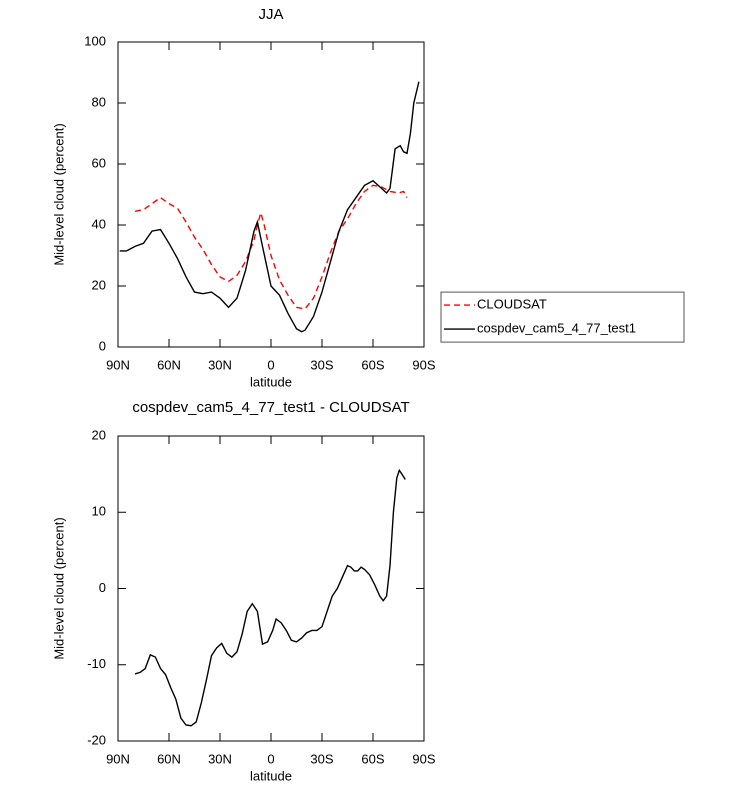 Image resolution: width=733 pixels, height=795 pixels. What do you see at coordinates (270, 14) in the screenshot?
I see `chart-title: JJA` at bounding box center [270, 14].